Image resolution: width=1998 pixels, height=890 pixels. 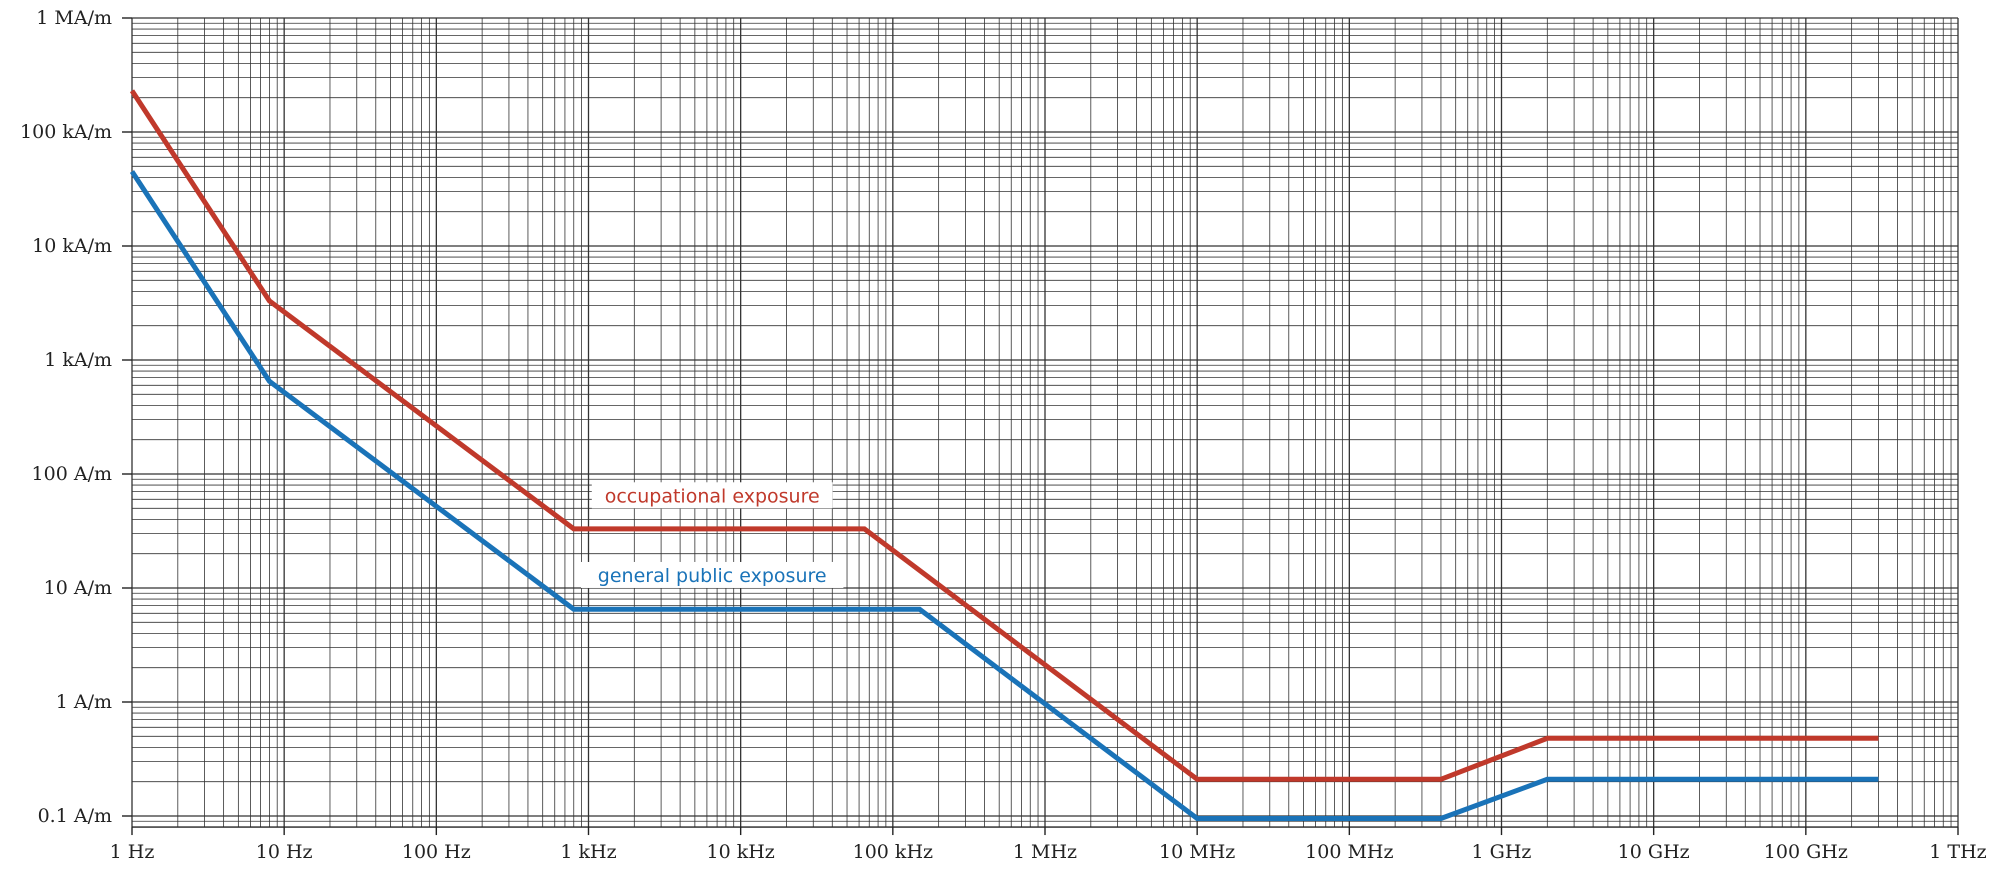 I want to click on y-tick-label: 100 A/m, so click(x=72, y=474).